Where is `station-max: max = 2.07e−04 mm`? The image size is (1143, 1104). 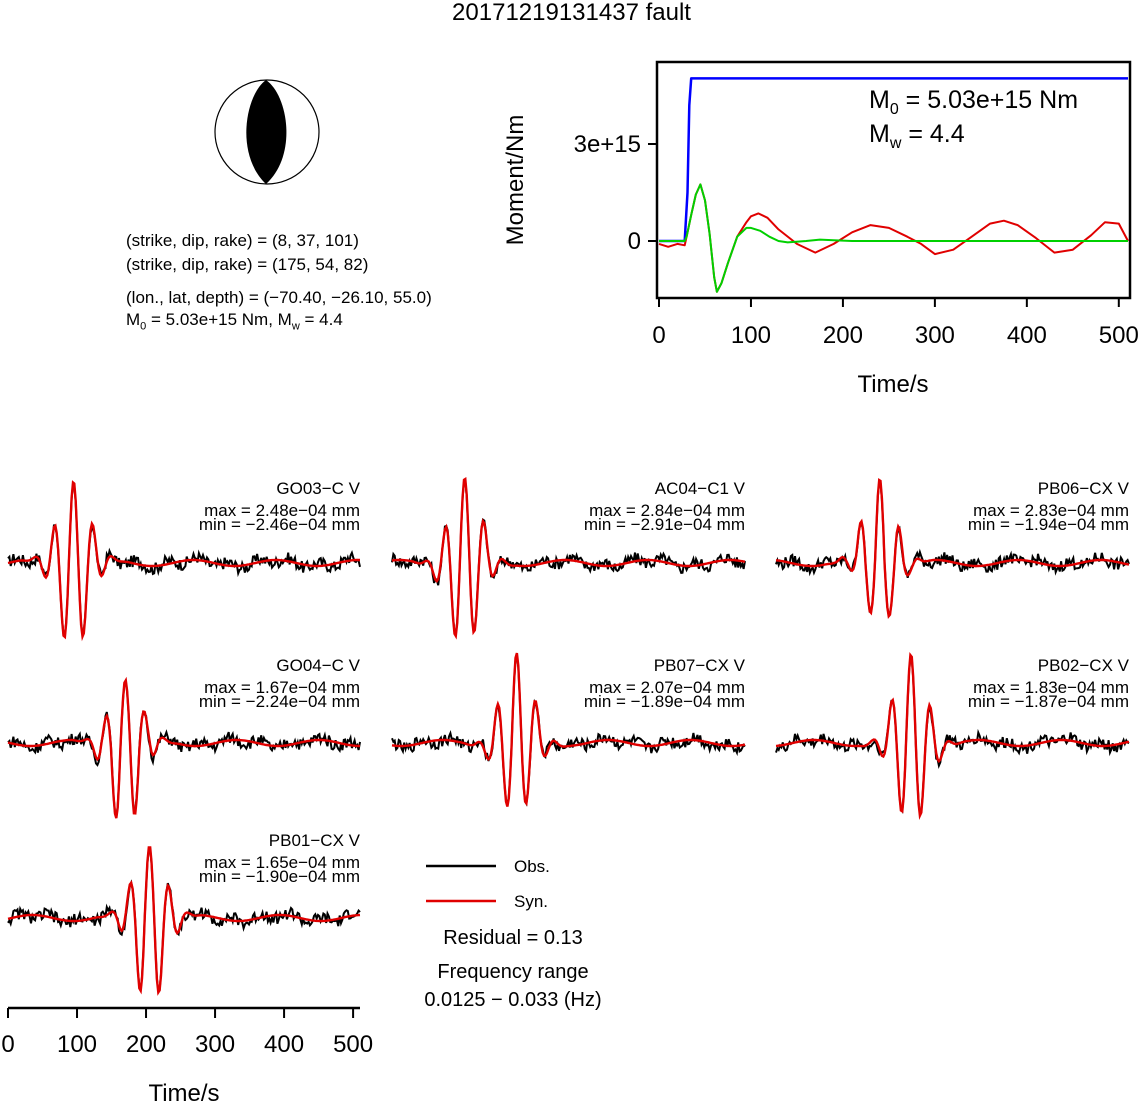
station-max: max = 2.07e−04 mm is located at coordinates (667, 687).